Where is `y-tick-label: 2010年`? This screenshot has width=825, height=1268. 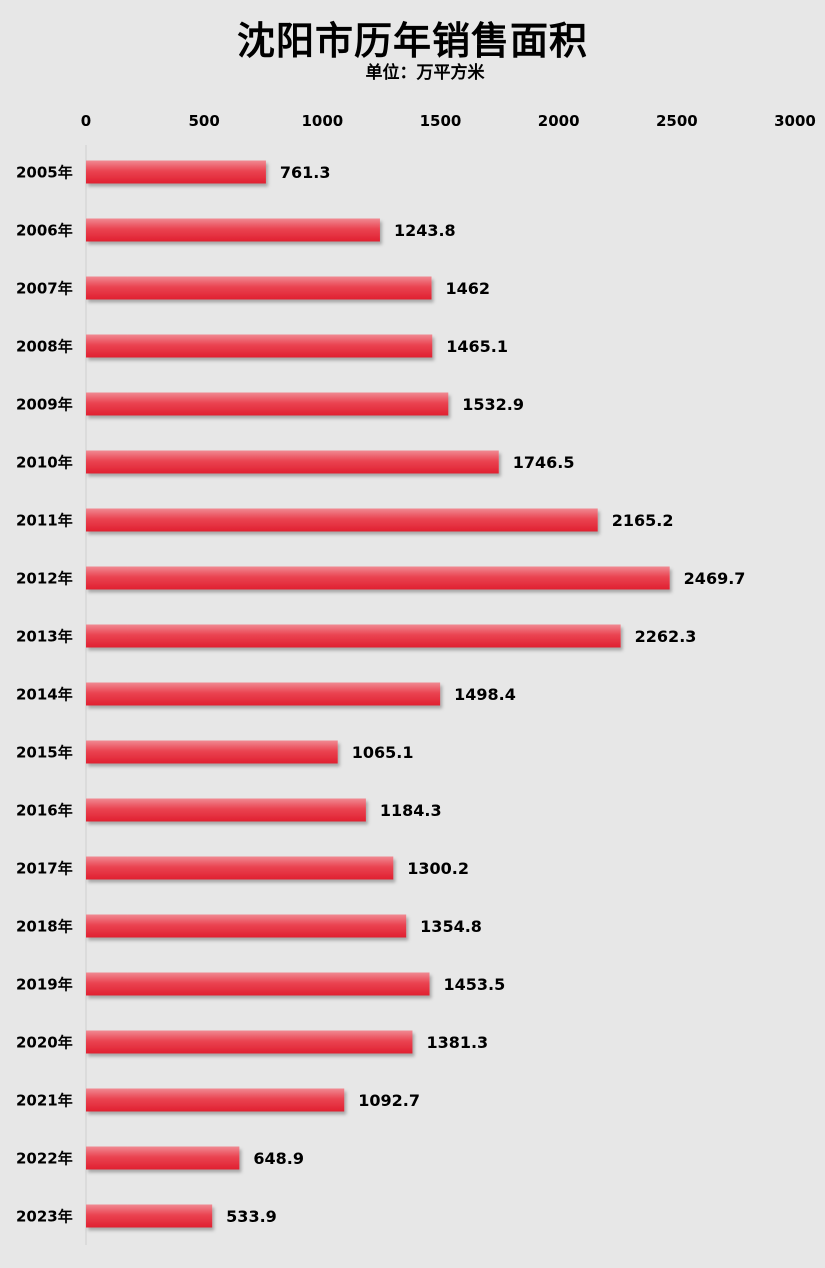 y-tick-label: 2010年 is located at coordinates (44, 463).